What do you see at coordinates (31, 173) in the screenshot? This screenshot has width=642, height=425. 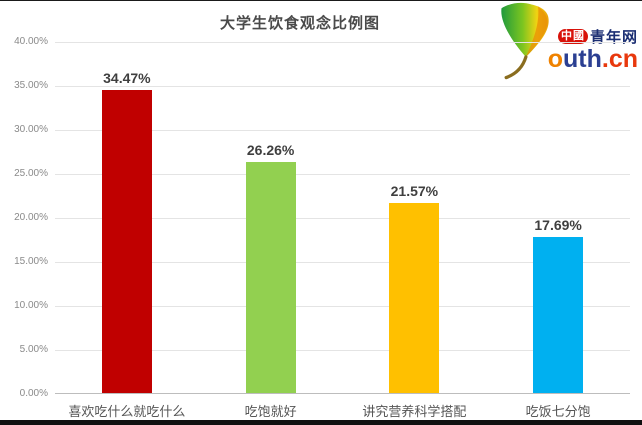 I see `y-axis-tick-label: 25.00%` at bounding box center [31, 173].